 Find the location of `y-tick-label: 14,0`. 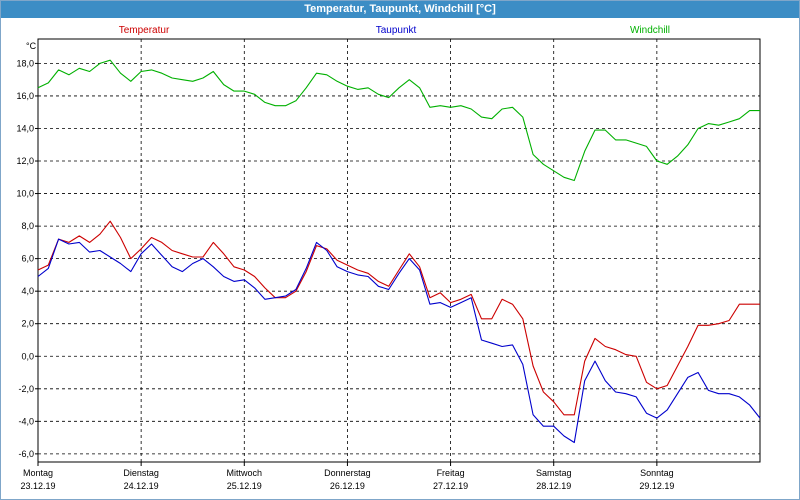

y-tick-label: 14,0 is located at coordinates (25, 128).